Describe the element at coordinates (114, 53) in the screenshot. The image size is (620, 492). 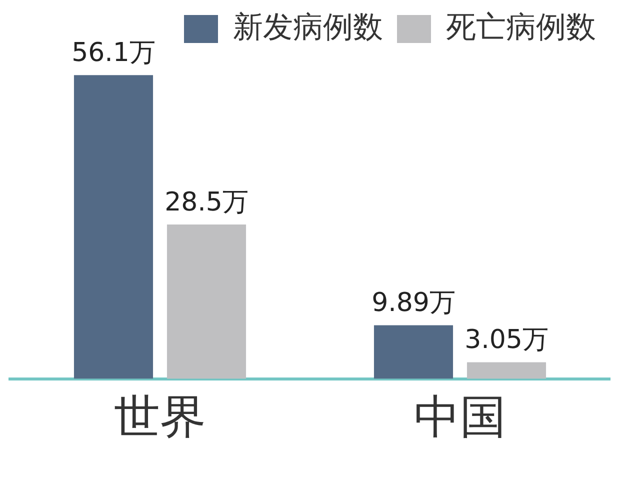
I see `data-label: 56.1万` at that location.